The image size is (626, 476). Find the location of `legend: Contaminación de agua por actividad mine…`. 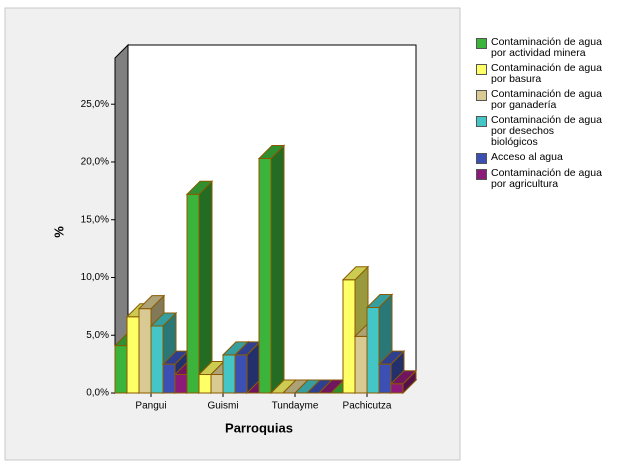

legend: Contaminación de agua por actividad mine… is located at coordinates (539, 115).